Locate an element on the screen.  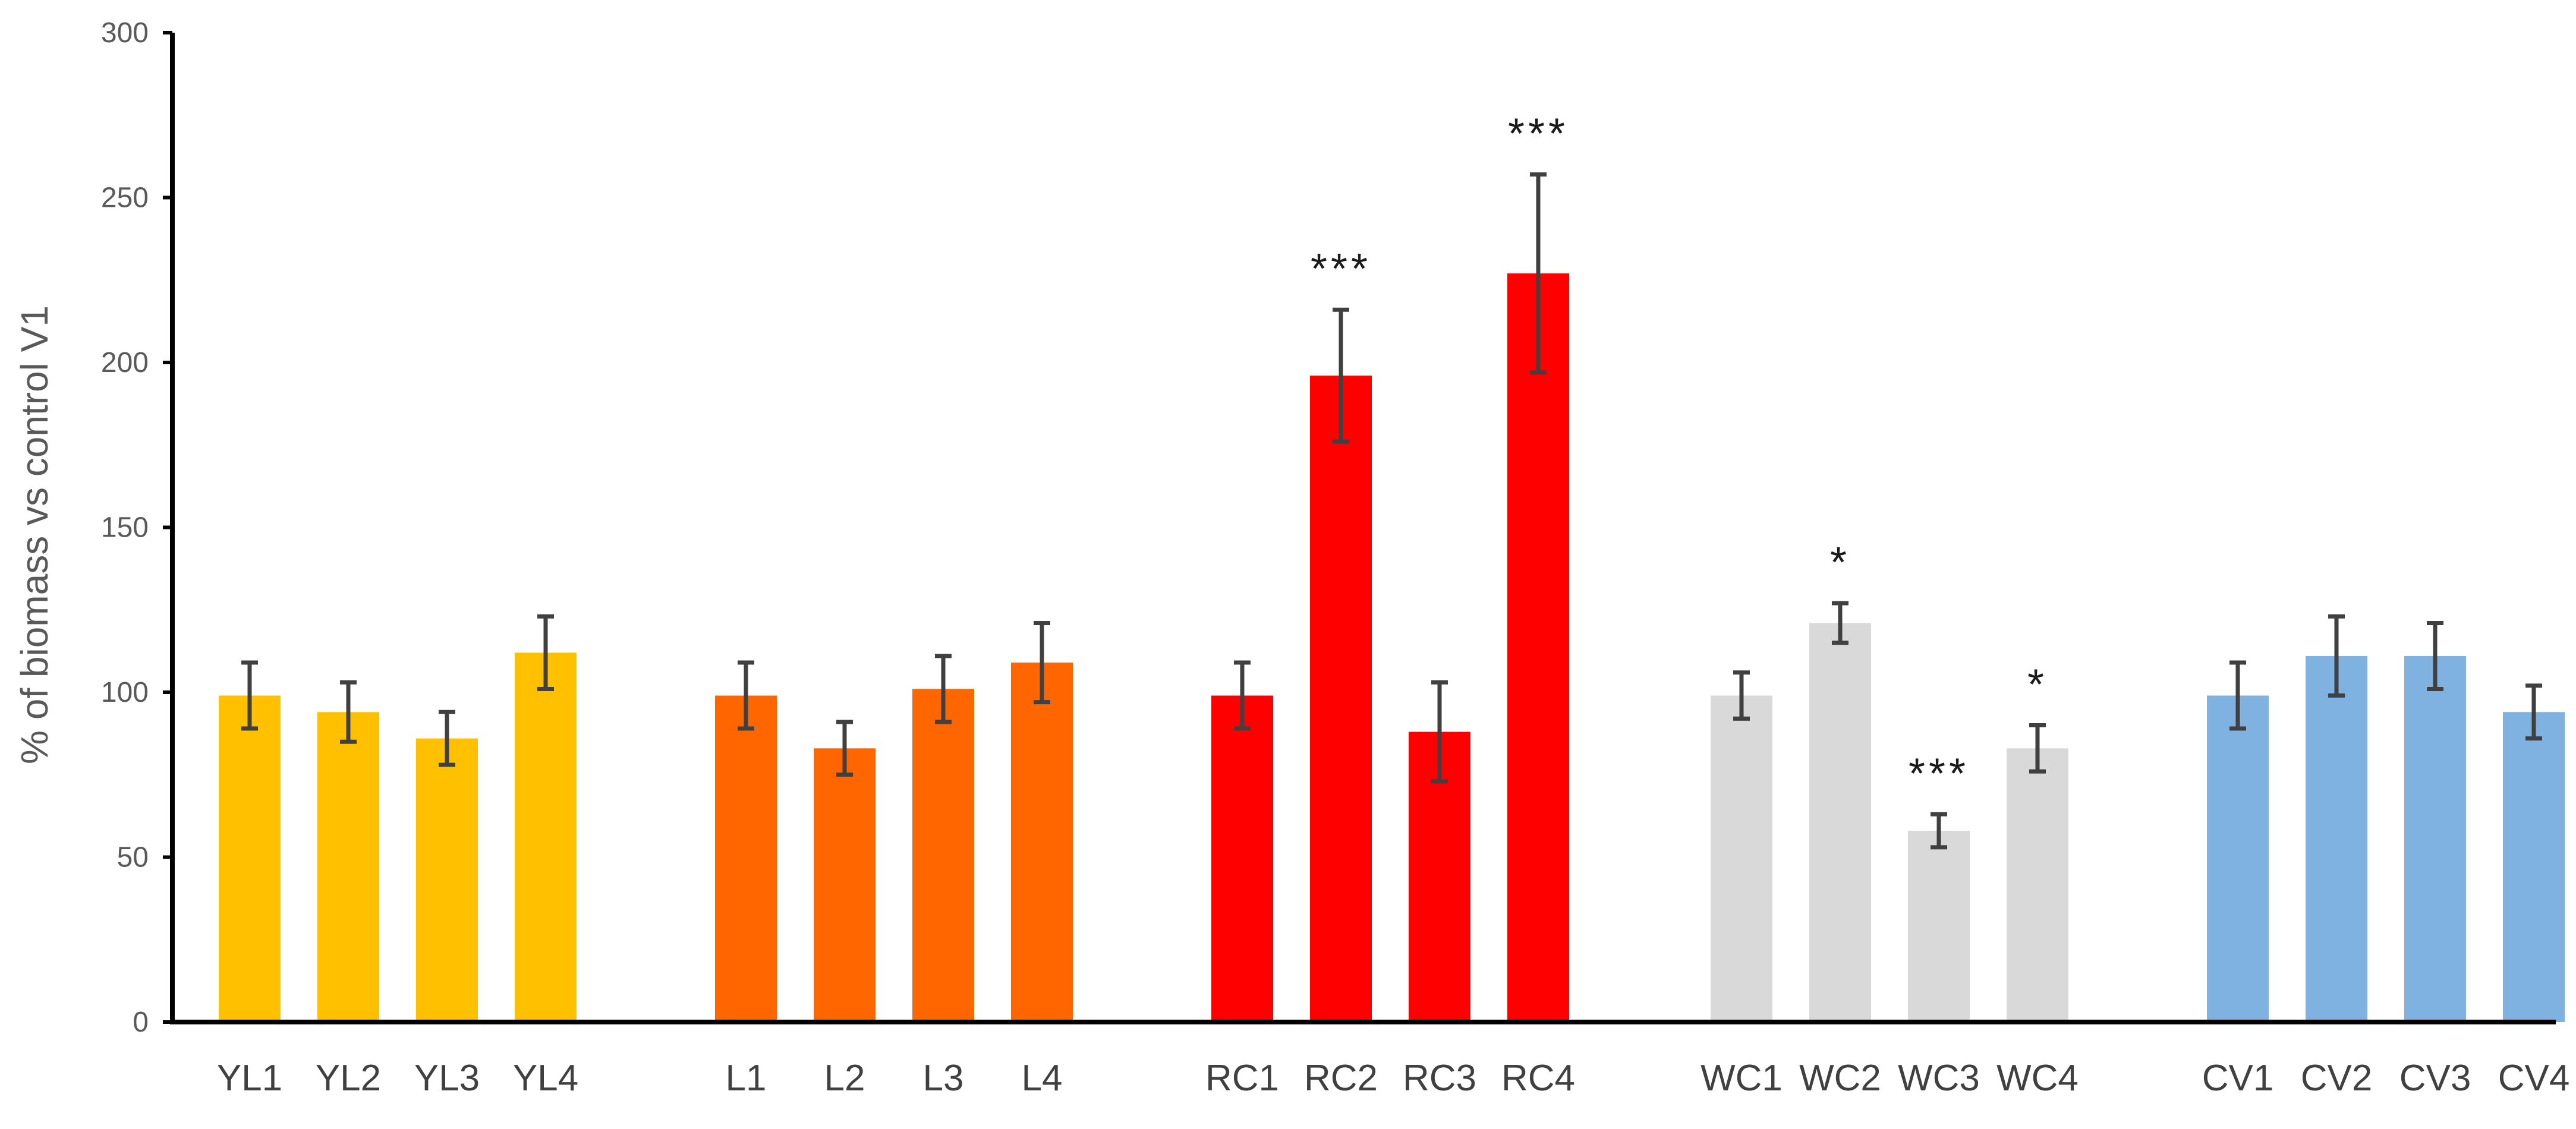
x-tick-label-l4: L4 is located at coordinates (1042, 1078).